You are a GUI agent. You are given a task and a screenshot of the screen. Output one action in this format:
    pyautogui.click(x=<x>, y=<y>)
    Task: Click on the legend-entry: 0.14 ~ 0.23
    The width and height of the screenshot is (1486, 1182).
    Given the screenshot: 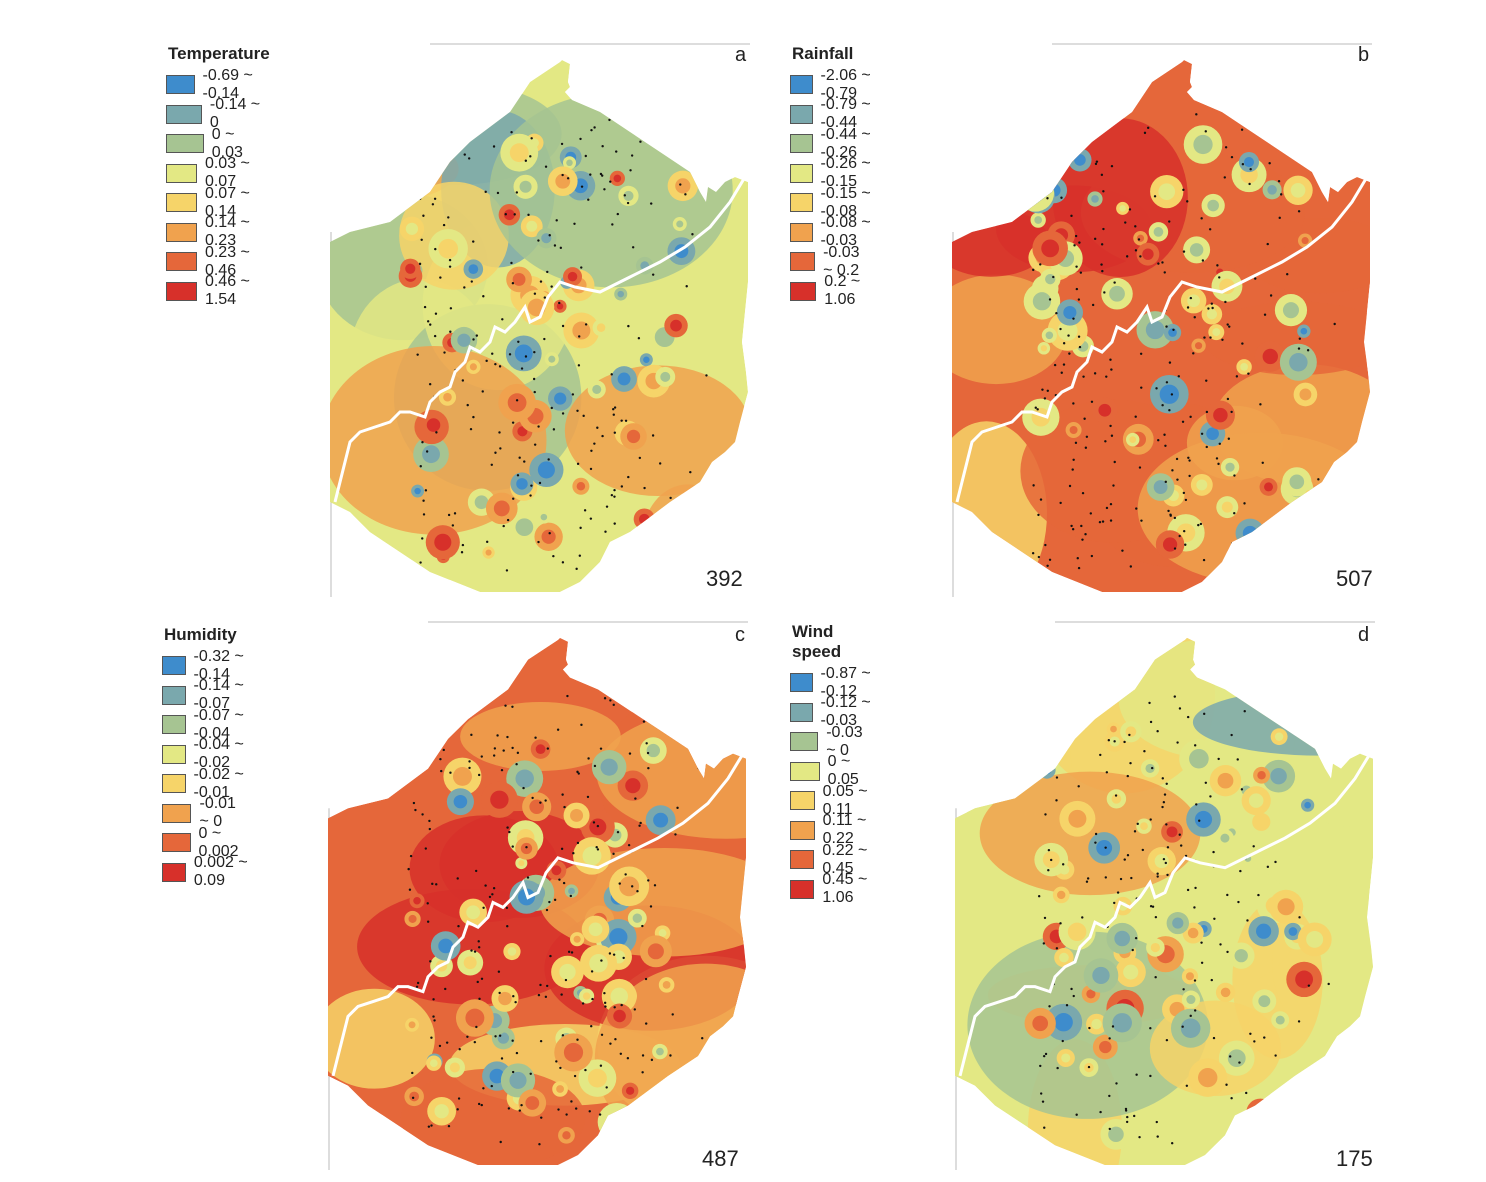 What is the action you would take?
    pyautogui.click(x=218, y=231)
    